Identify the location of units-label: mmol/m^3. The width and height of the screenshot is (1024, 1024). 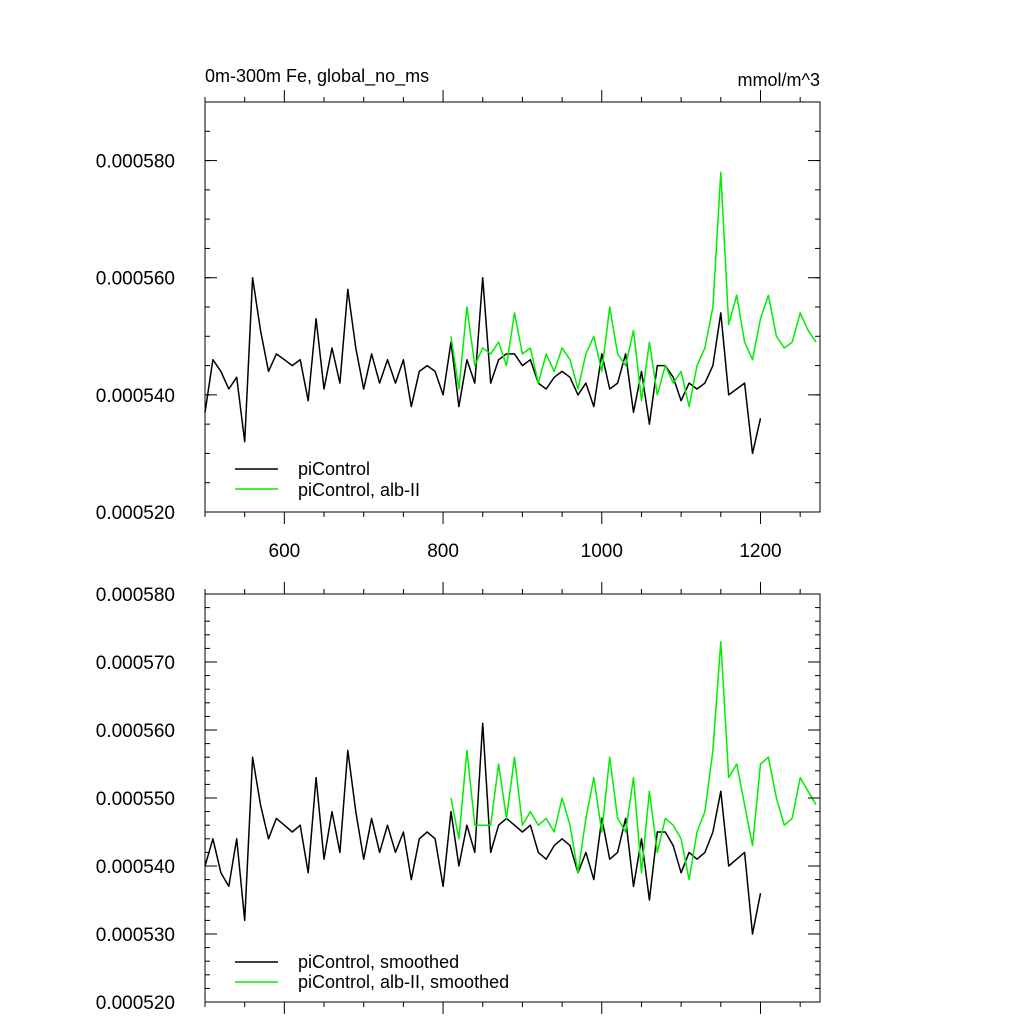
(779, 80).